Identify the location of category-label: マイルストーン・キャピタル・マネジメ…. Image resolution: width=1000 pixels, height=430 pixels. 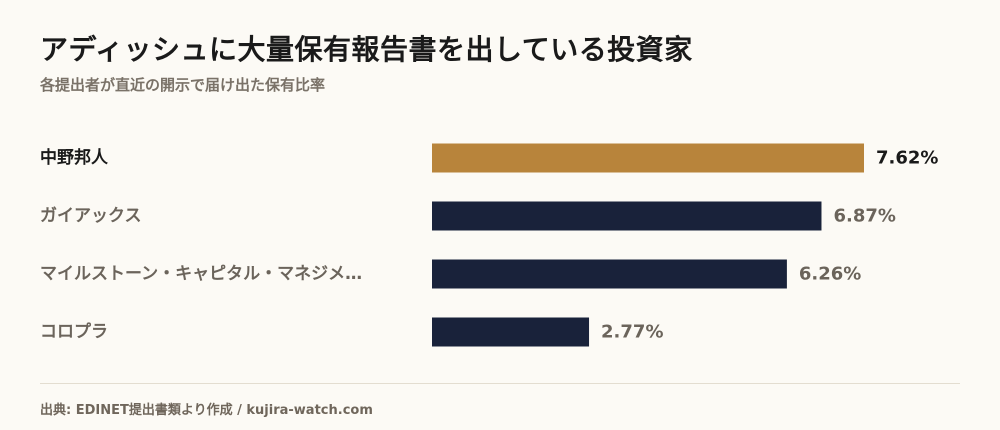
(201, 274).